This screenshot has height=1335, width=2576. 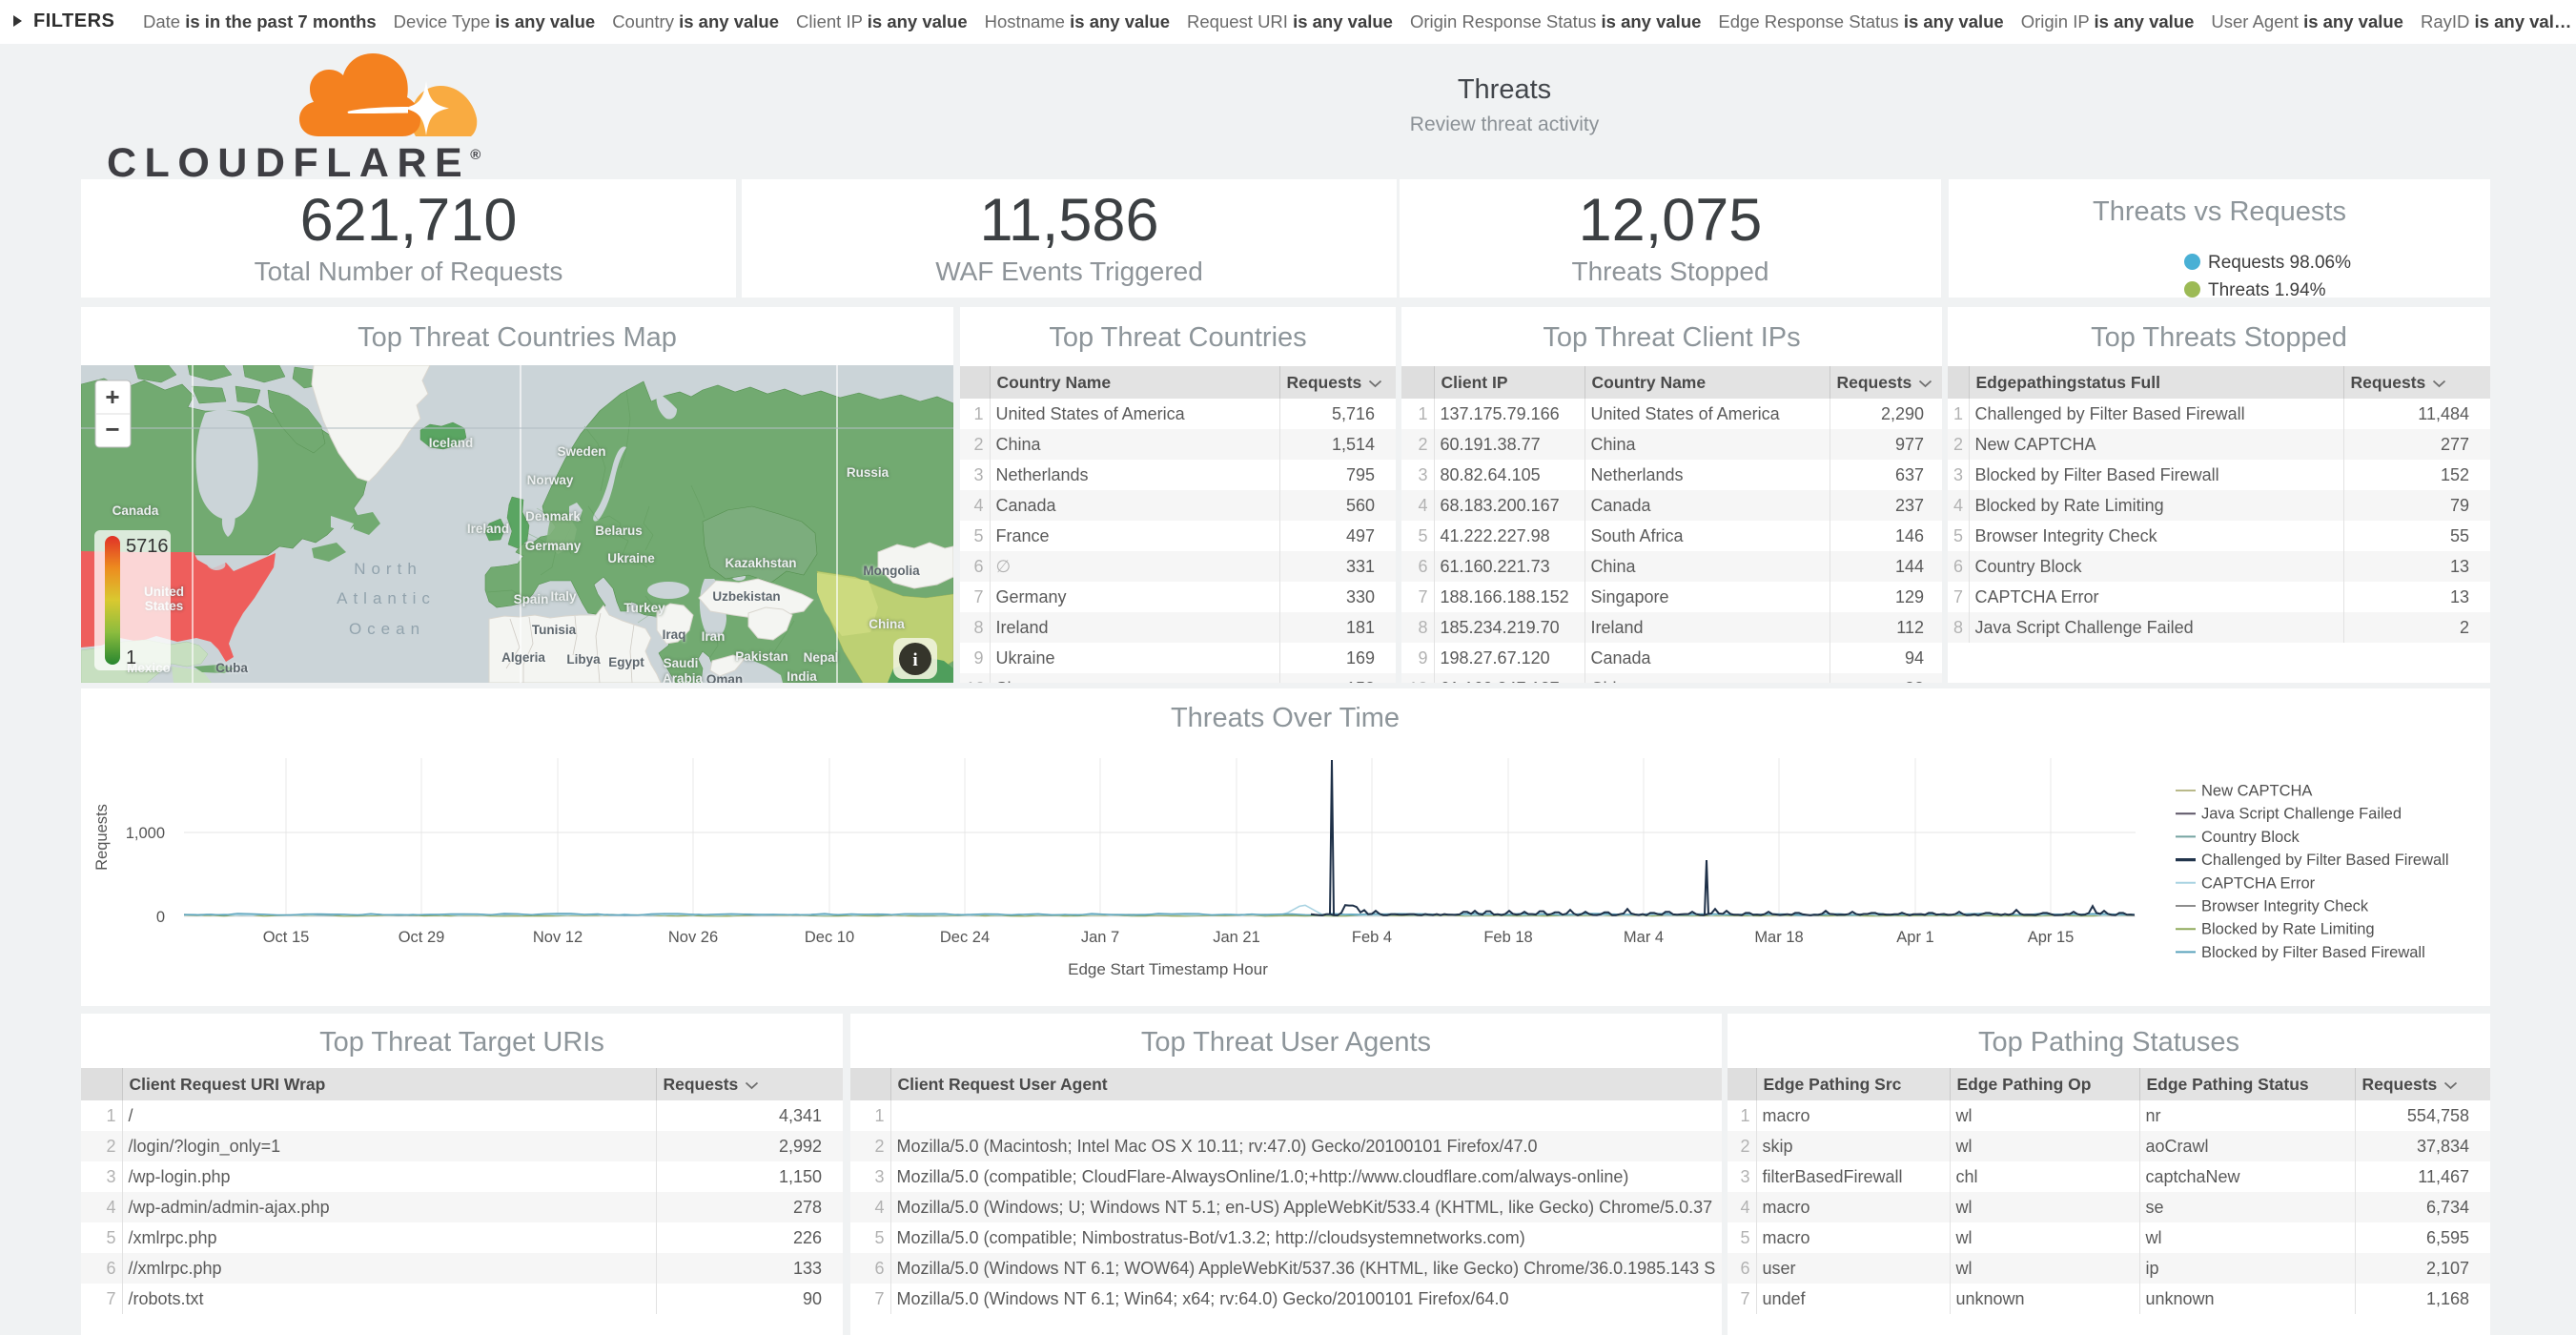 What do you see at coordinates (829, 937) in the screenshot?
I see `svg-text: Dec 10` at bounding box center [829, 937].